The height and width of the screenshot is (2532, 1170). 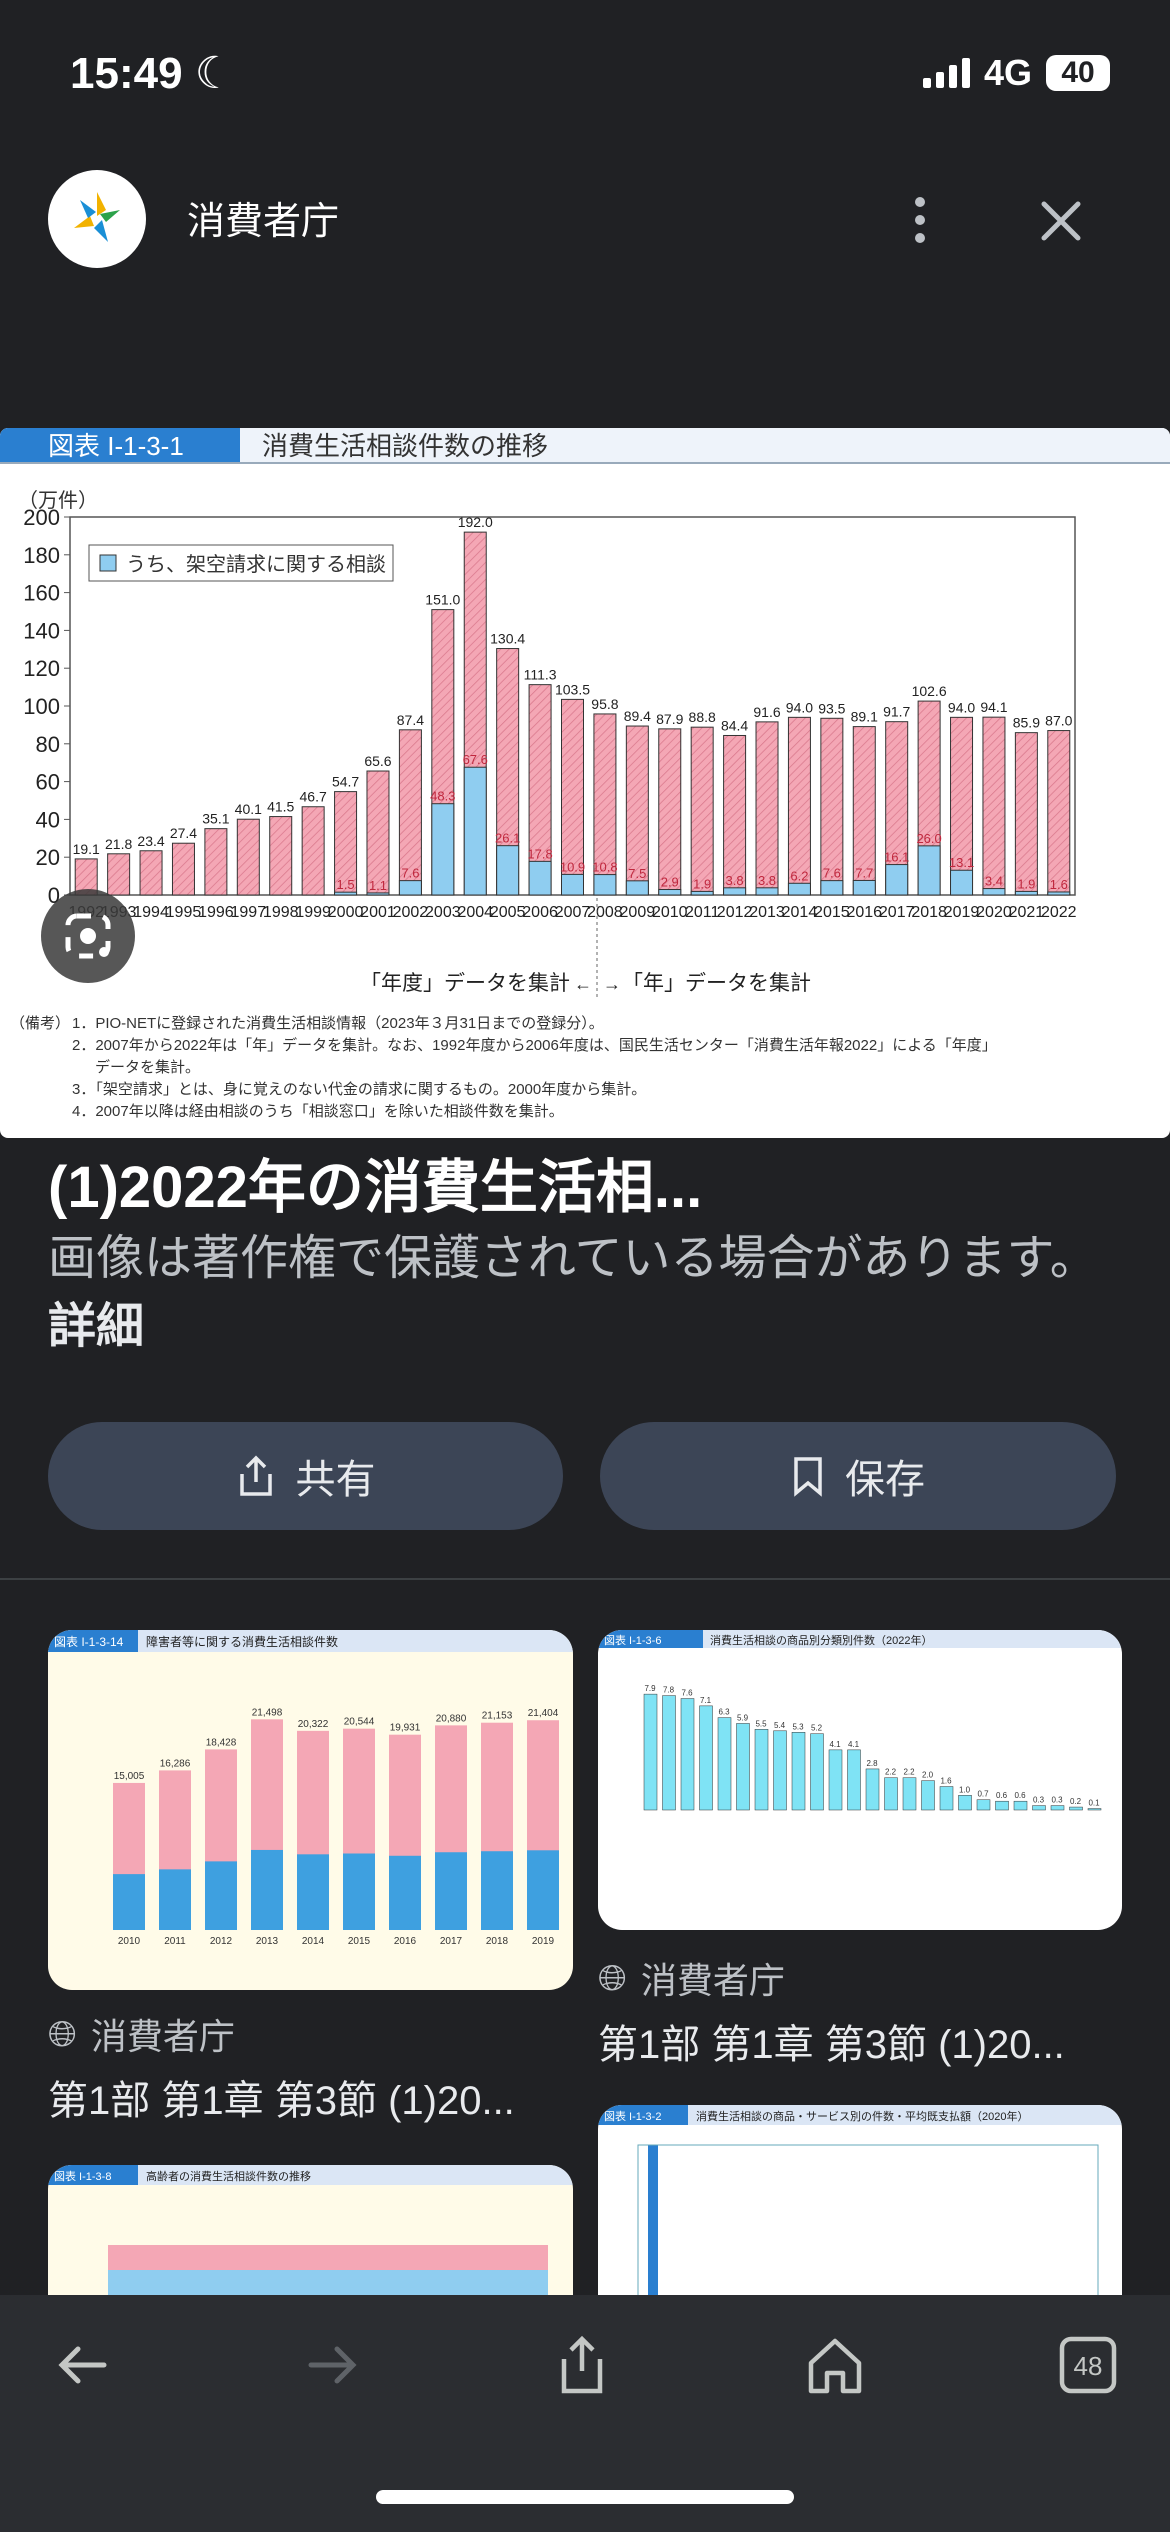 What do you see at coordinates (891, 1772) in the screenshot?
I see `thumb-bar-label: 2.2` at bounding box center [891, 1772].